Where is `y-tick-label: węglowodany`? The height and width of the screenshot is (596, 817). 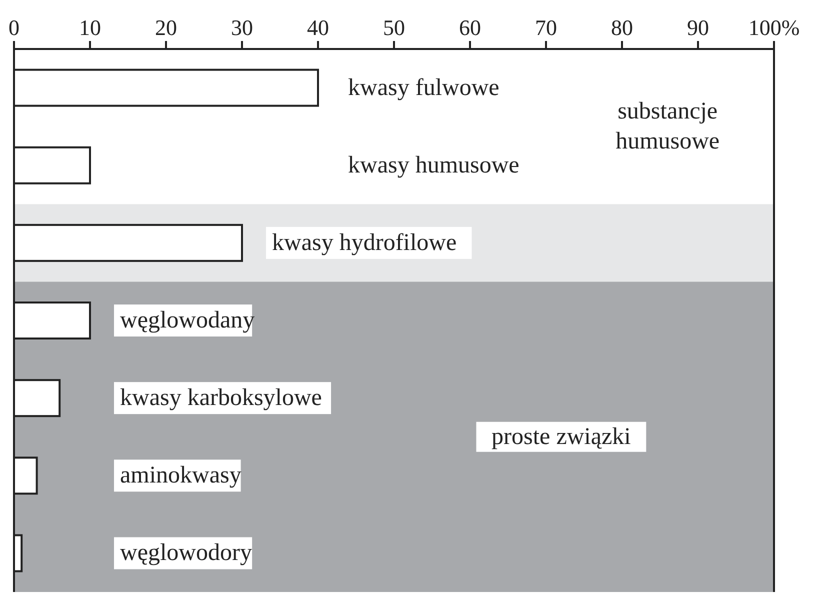
y-tick-label: węglowodany is located at coordinates (187, 321).